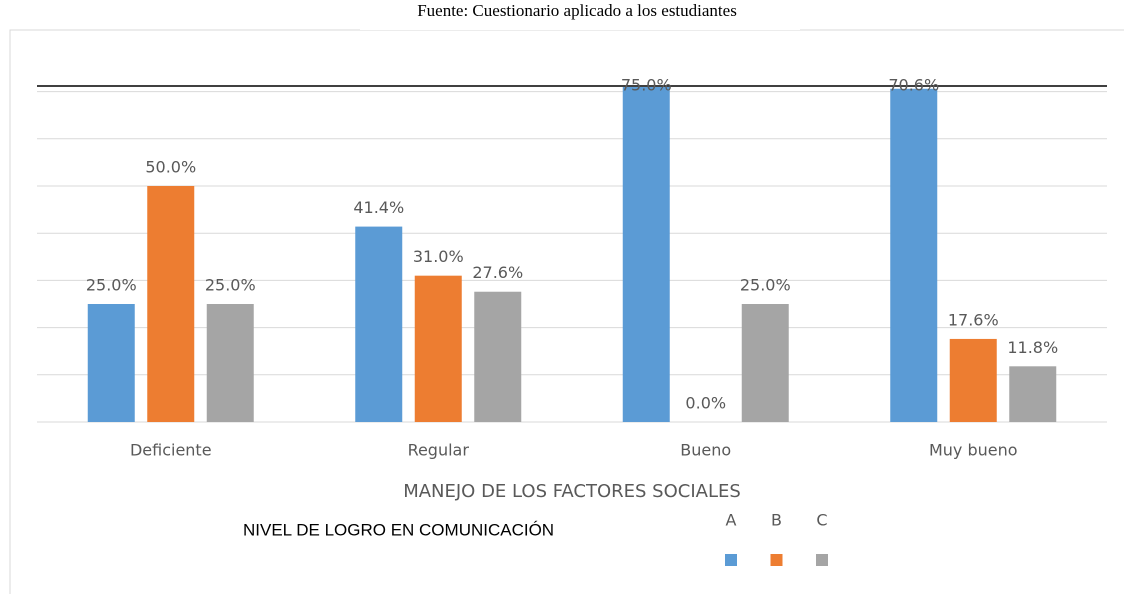  Describe the element at coordinates (973, 450) in the screenshot. I see `x-tick-label: Muy bueno` at that location.